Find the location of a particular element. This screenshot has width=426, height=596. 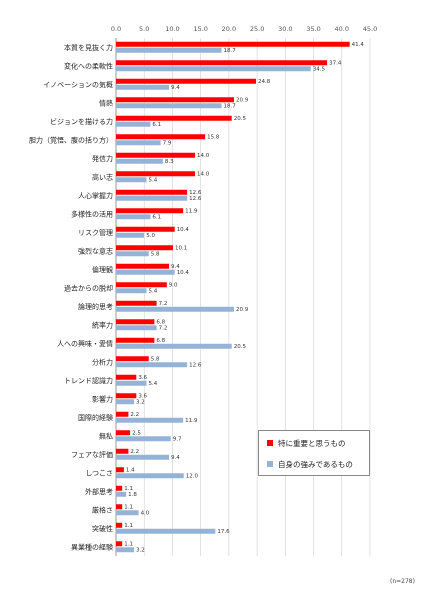

category-label: 厳格さ is located at coordinates (102, 509).